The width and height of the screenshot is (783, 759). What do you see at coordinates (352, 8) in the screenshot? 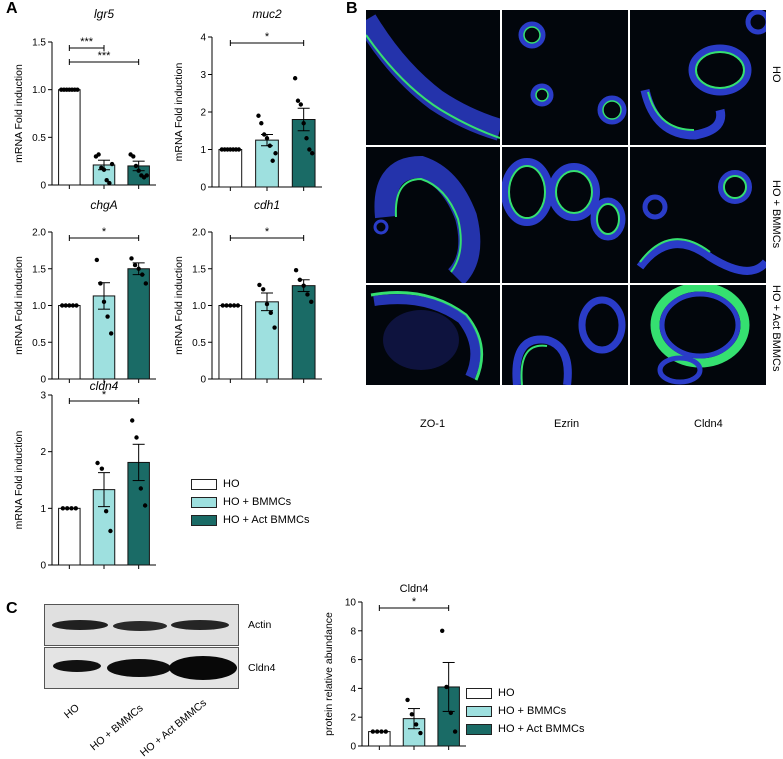
I see `panel-letter-b: B` at bounding box center [352, 8].